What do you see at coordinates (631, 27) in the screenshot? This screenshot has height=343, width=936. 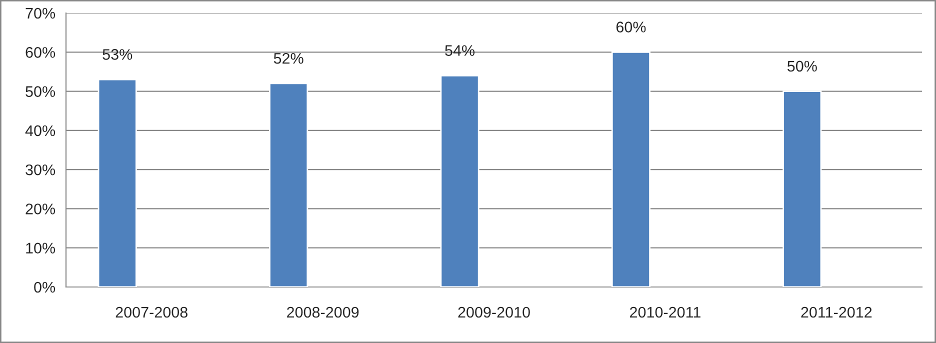 I see `data-label: 60%` at bounding box center [631, 27].